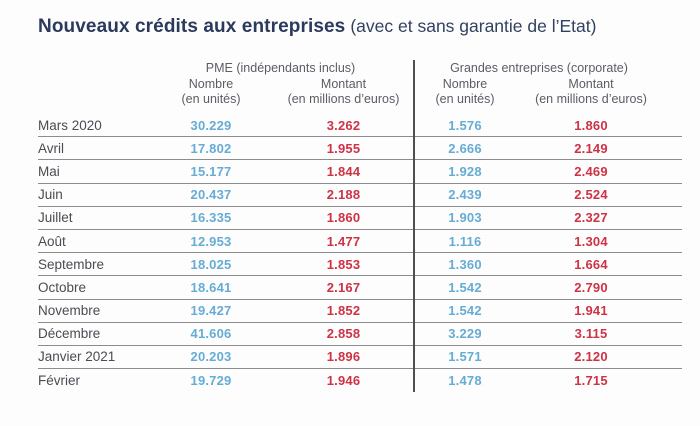 The height and width of the screenshot is (426, 700). I want to click on group-header-pme: PME (indépendants inclus), so click(280, 68).